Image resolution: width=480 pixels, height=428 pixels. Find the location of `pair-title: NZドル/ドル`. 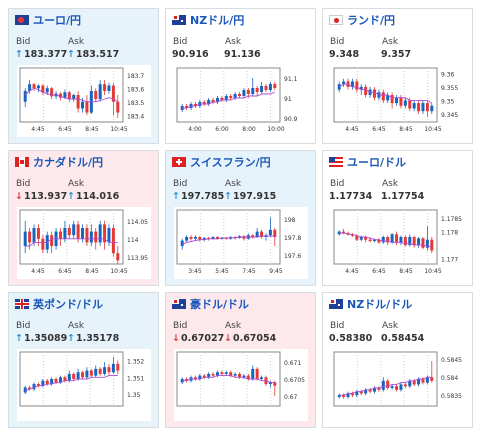

pair-title: NZドル/ドル is located at coordinates (380, 304).